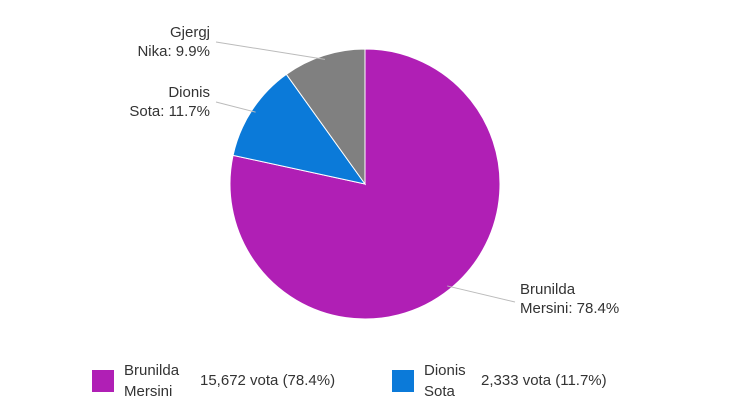 The width and height of the screenshot is (750, 415). What do you see at coordinates (148, 391) in the screenshot?
I see `legend-name: Mersini` at bounding box center [148, 391].